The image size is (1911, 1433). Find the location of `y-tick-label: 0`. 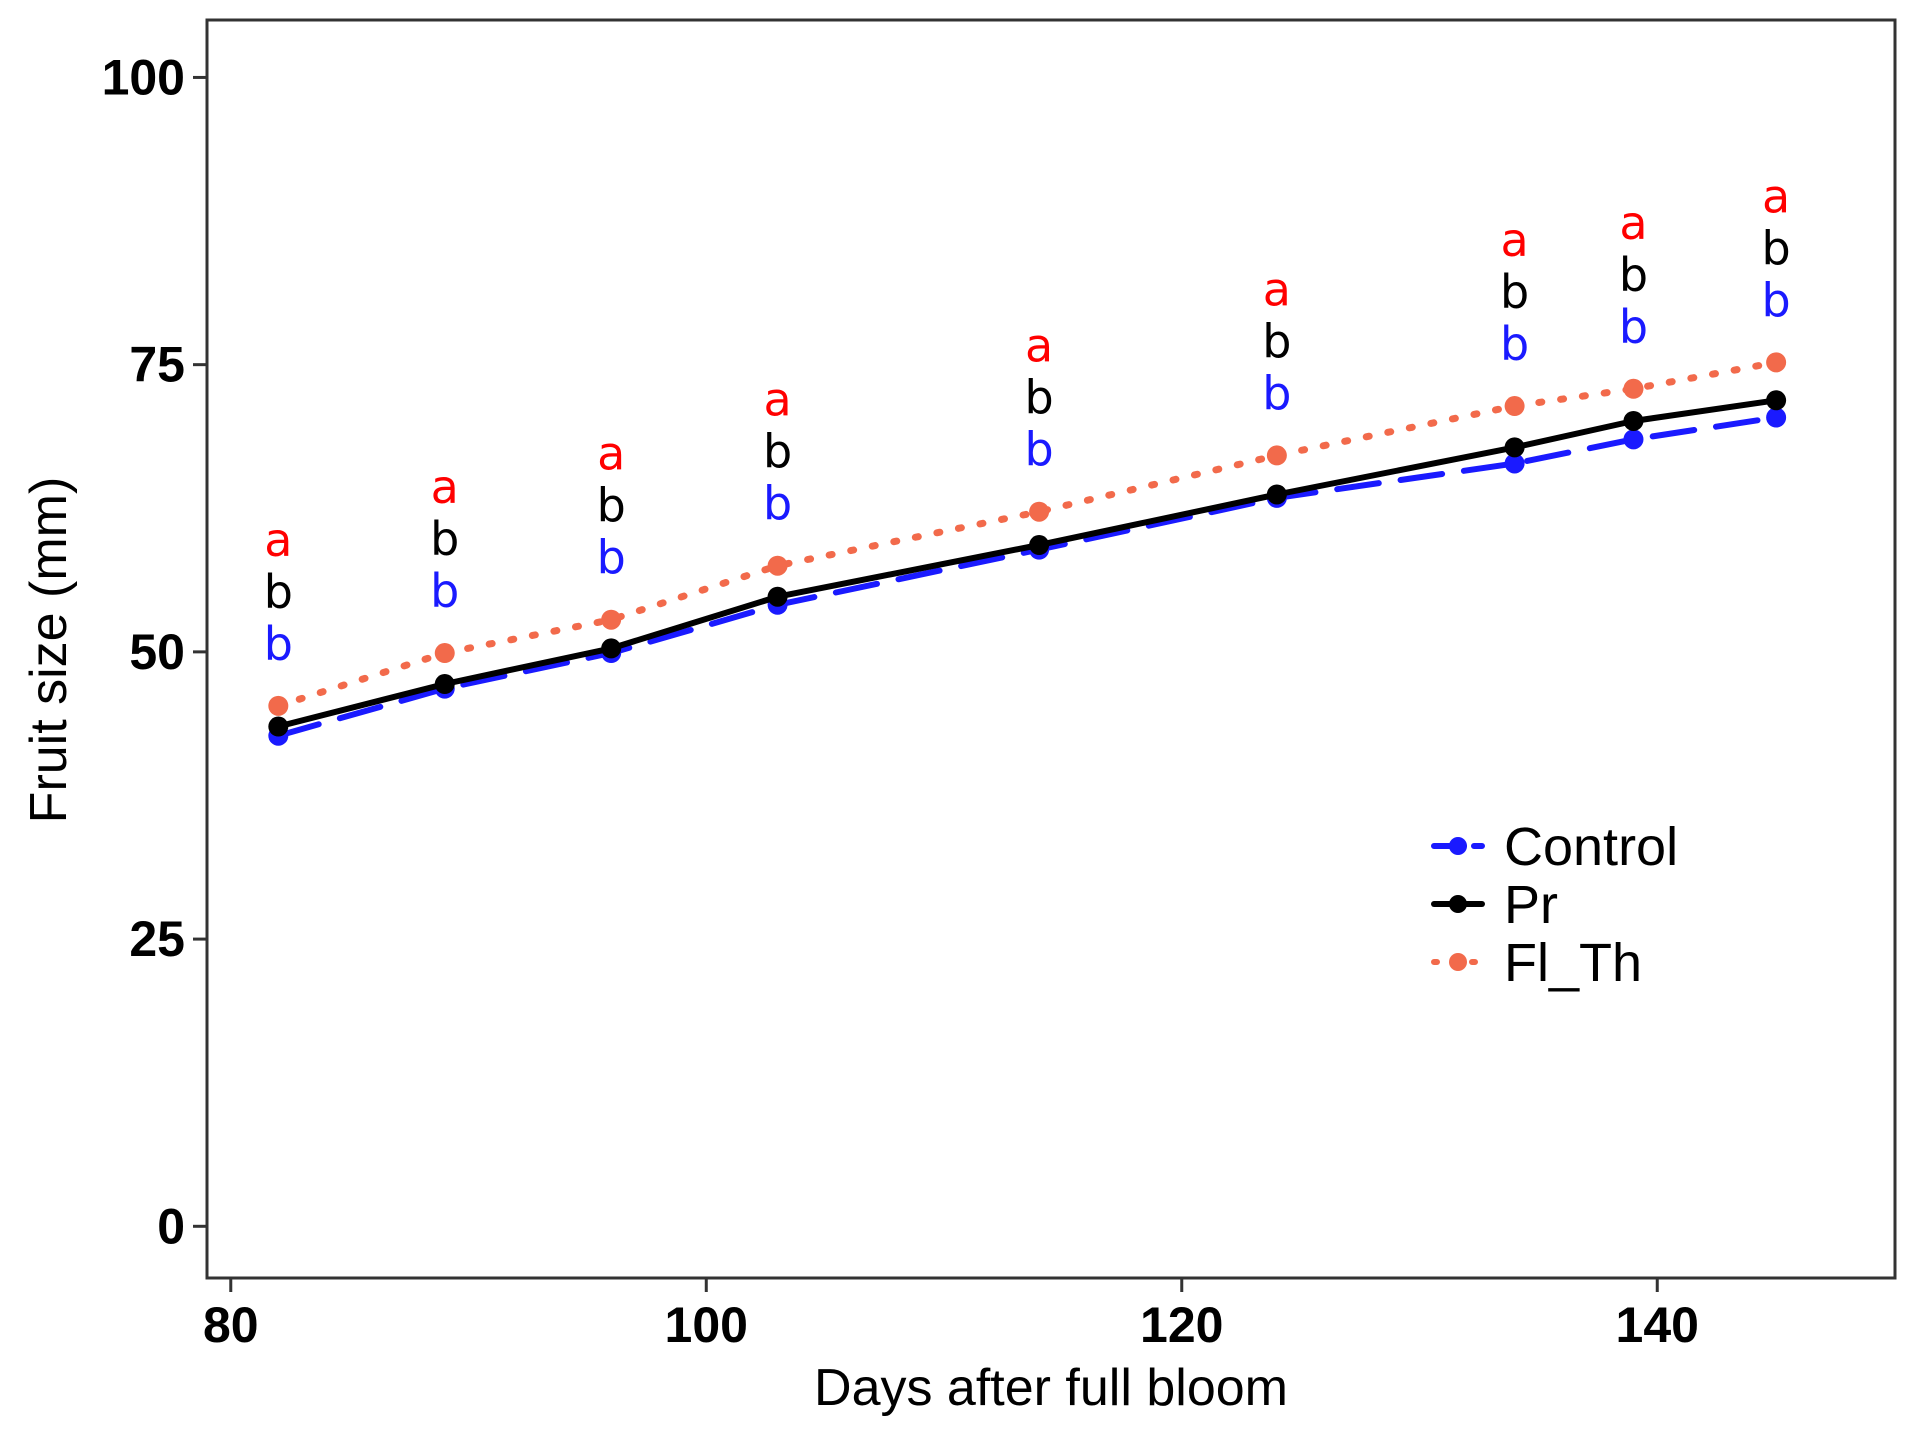

y-tick-label: 0 is located at coordinates (171, 1226).